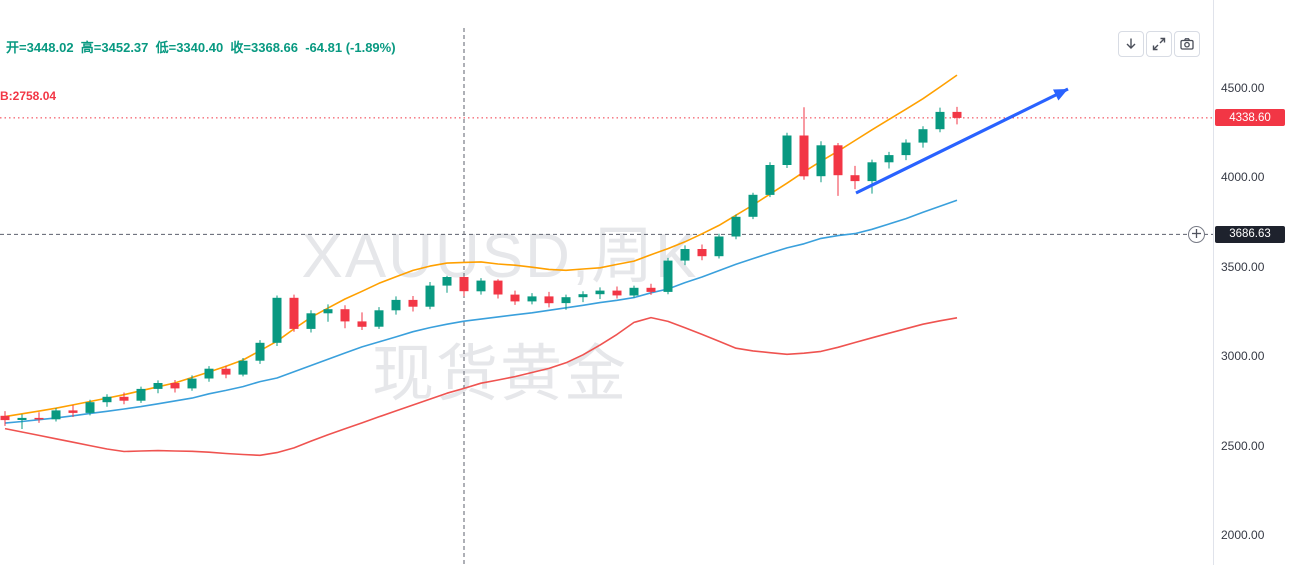 Image resolution: width=1306 pixels, height=565 pixels. I want to click on trend-arrow-annotation, so click(962, 141).